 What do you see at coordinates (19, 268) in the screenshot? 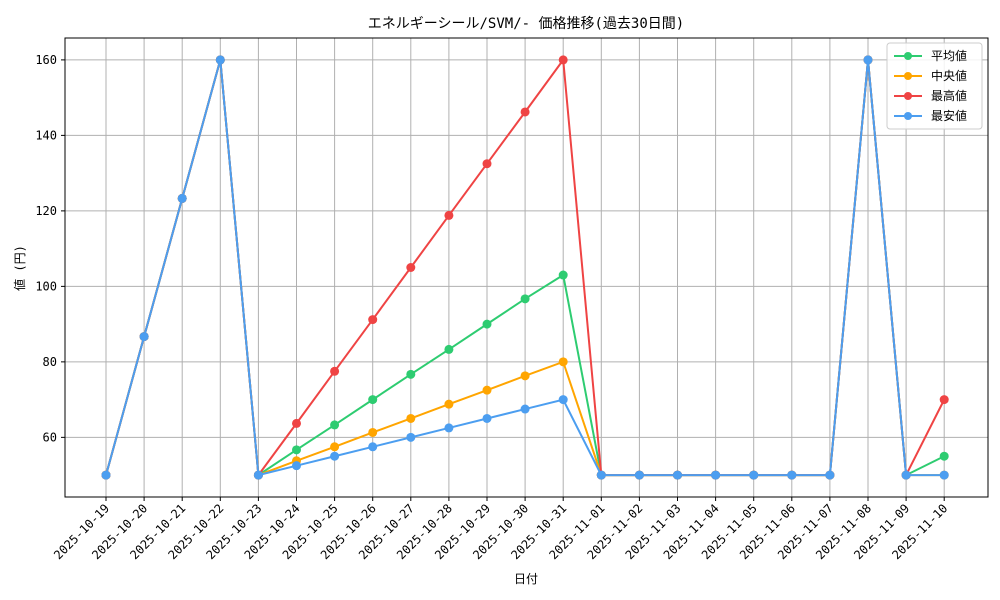
I see `y-axis-label: 値 (円)` at bounding box center [19, 268].